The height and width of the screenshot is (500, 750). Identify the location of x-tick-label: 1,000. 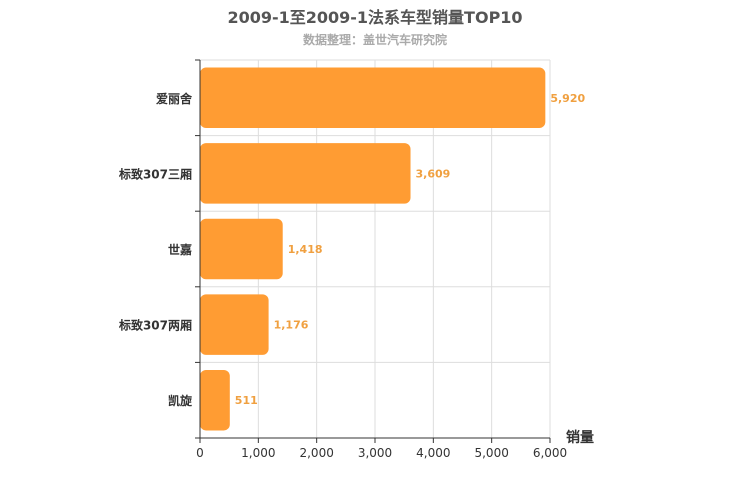
(258, 453).